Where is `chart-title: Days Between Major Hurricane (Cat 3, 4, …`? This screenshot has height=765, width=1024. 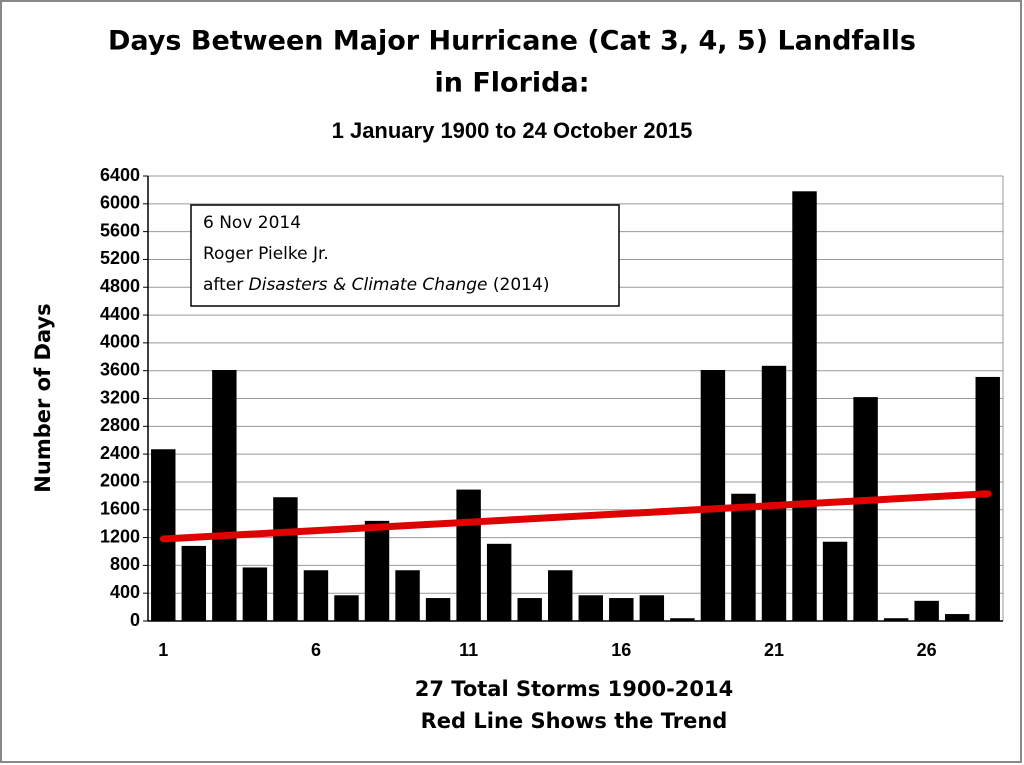
chart-title: Days Between Major Hurricane (Cat 3, 4, … is located at coordinates (512, 41).